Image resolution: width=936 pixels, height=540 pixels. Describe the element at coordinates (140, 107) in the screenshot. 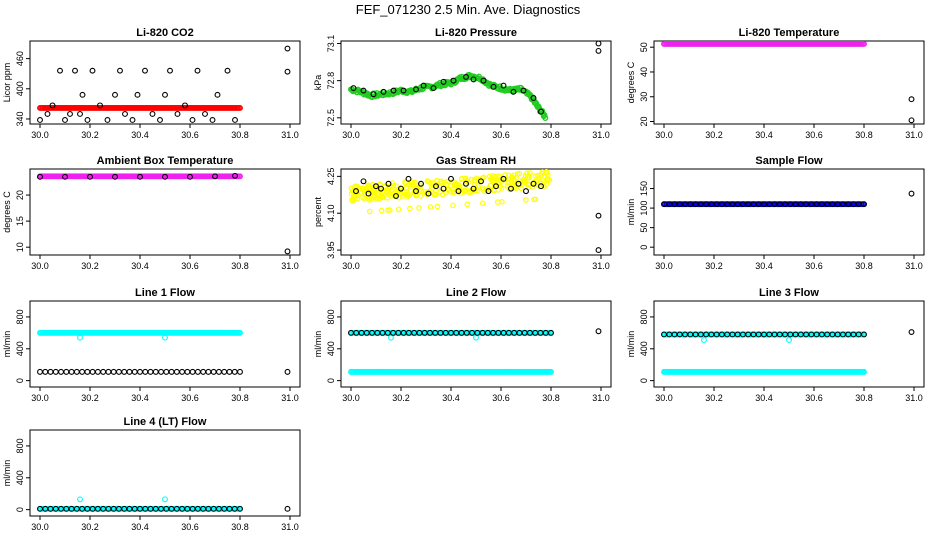

I see `series-2.5-min-average` at that location.